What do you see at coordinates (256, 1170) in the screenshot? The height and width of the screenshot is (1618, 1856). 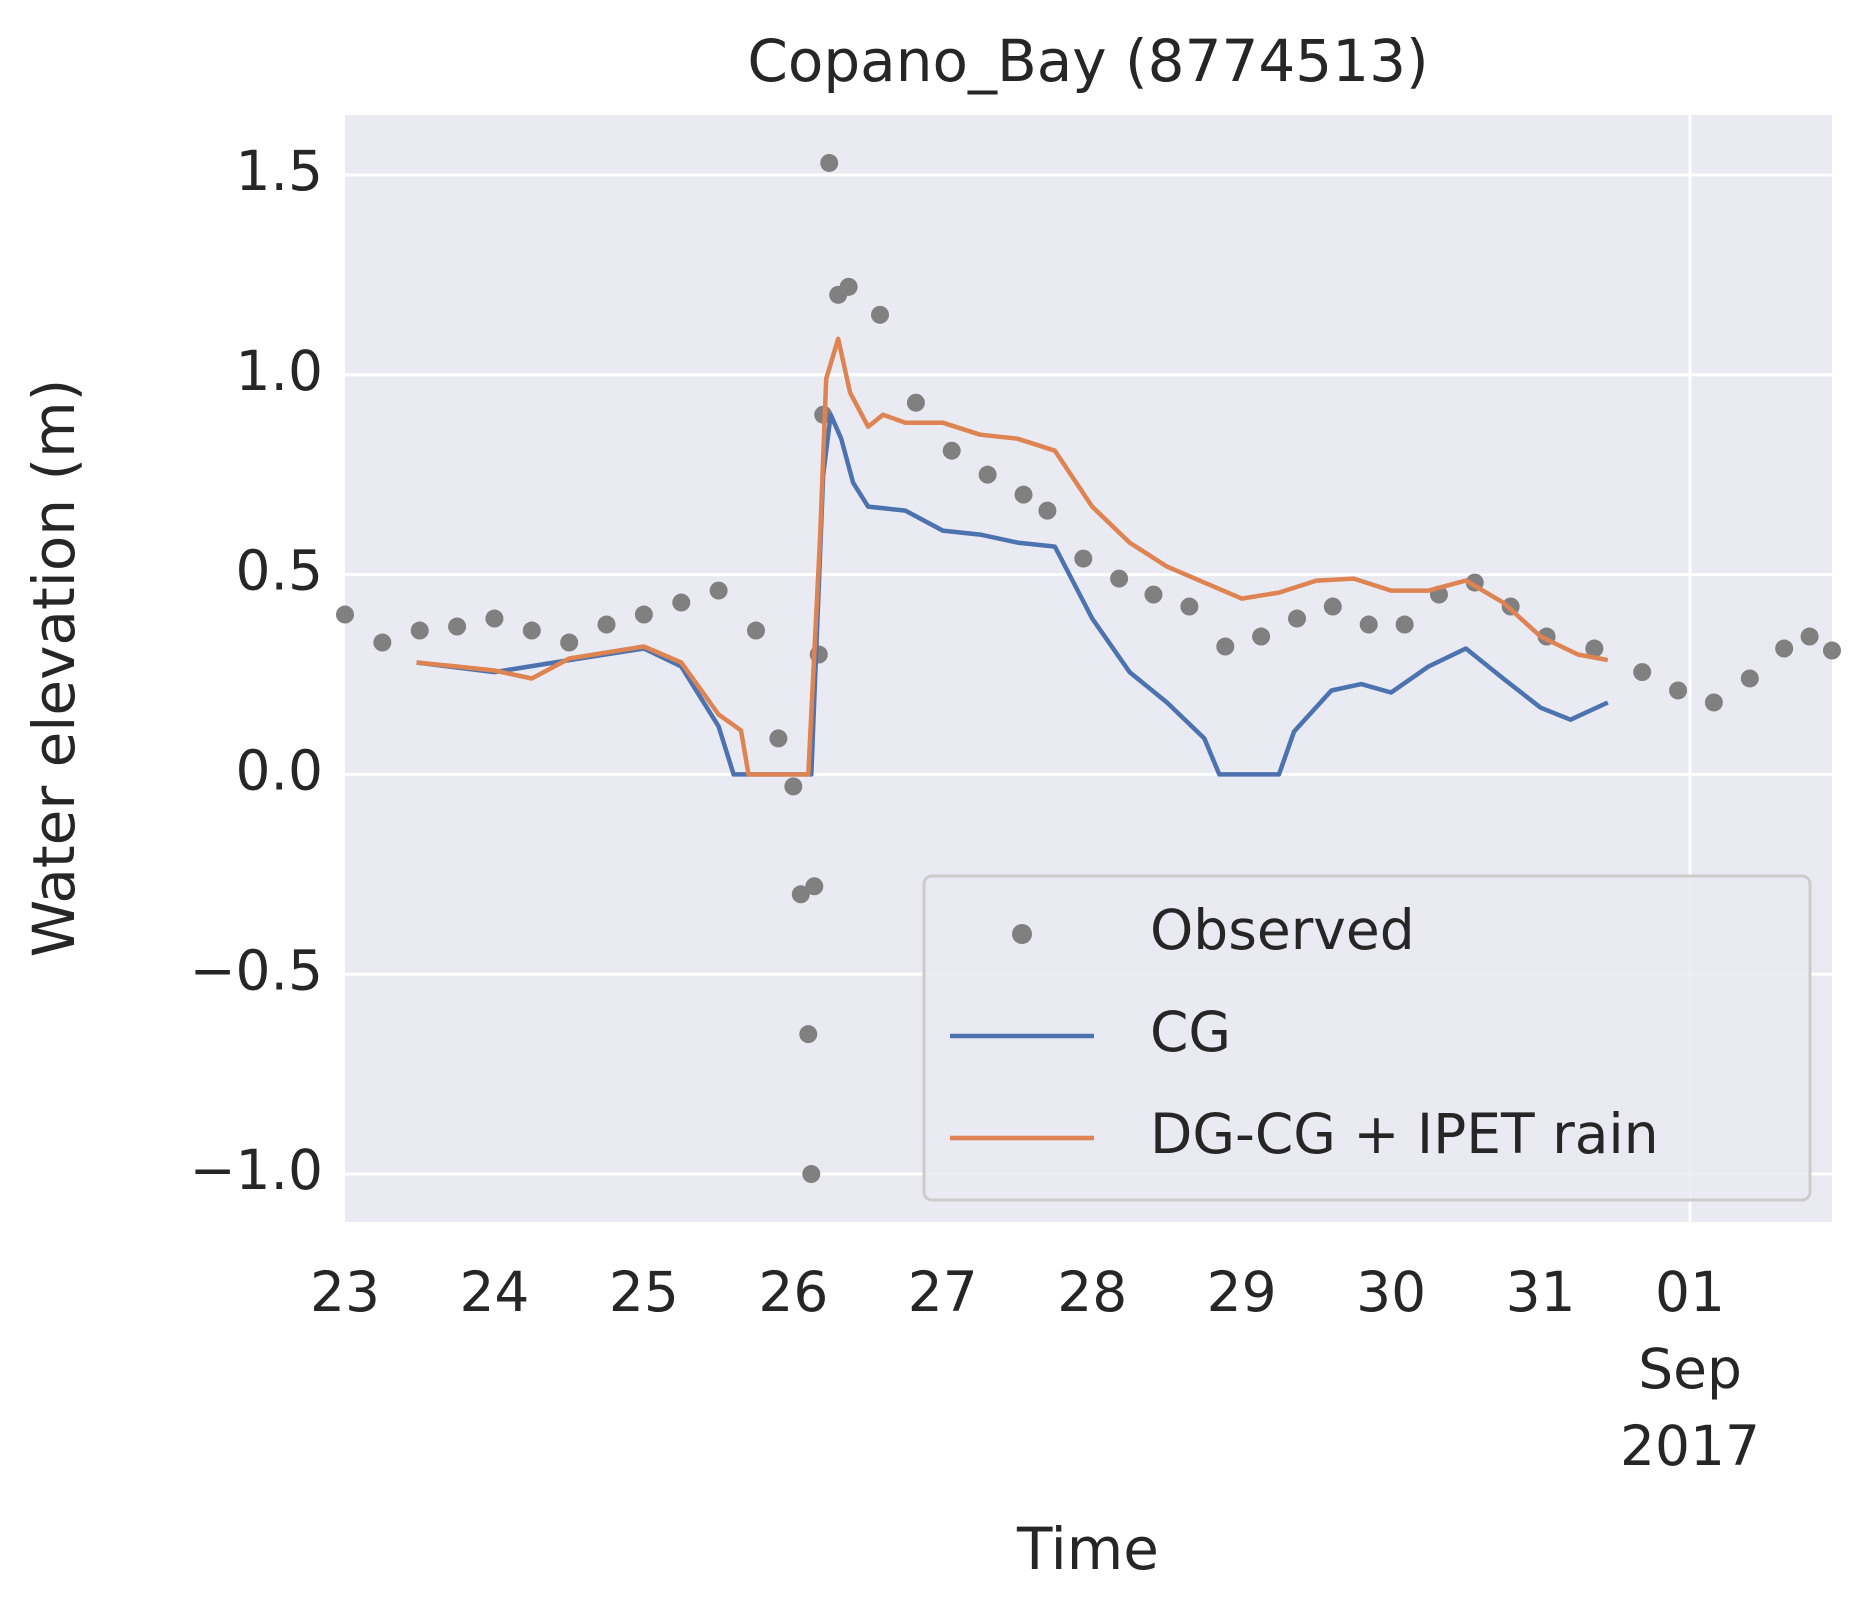 I see `y-tick-label: −1.0` at bounding box center [256, 1170].